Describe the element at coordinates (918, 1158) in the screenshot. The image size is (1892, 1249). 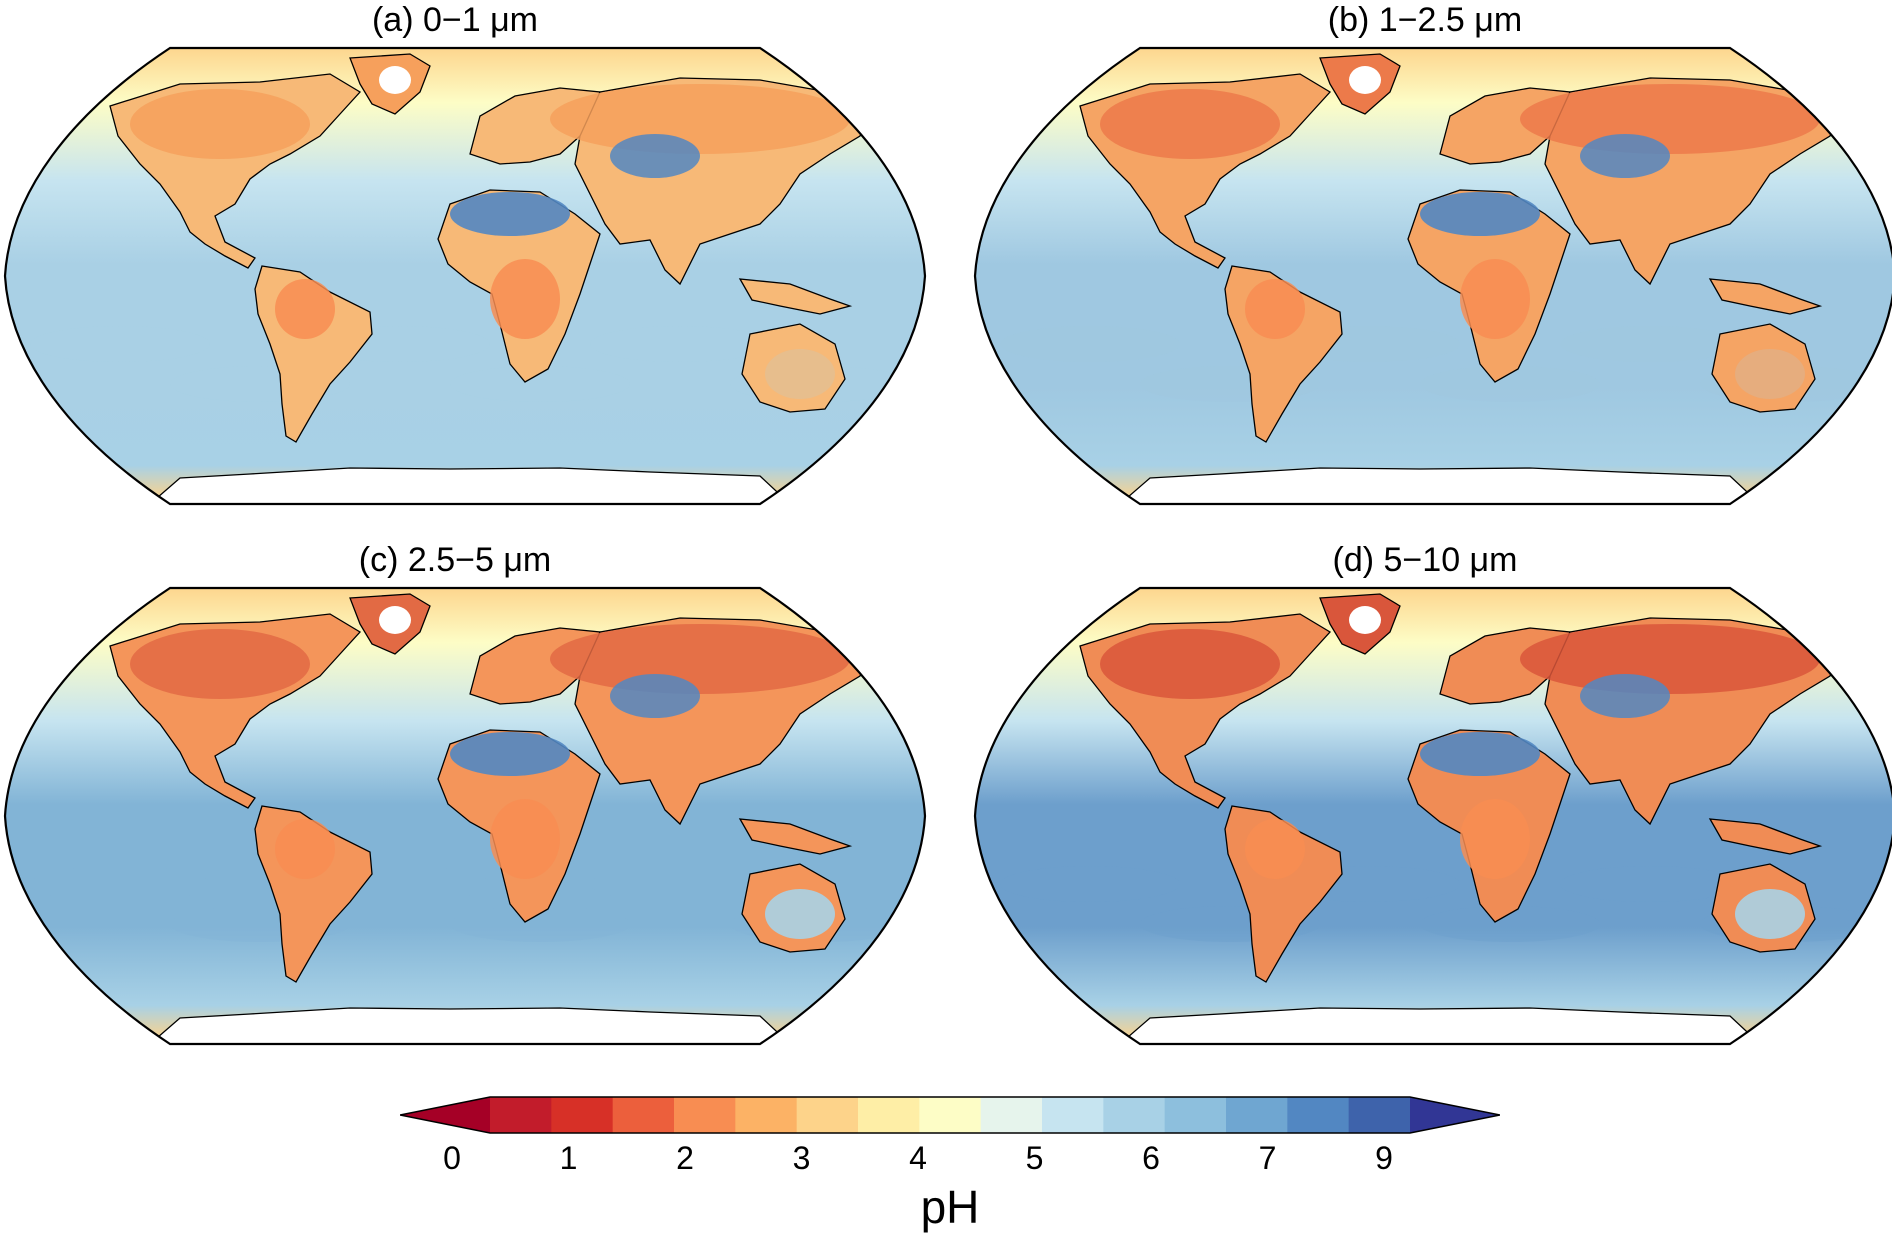
I see `colorbar-tick-label: 4` at that location.